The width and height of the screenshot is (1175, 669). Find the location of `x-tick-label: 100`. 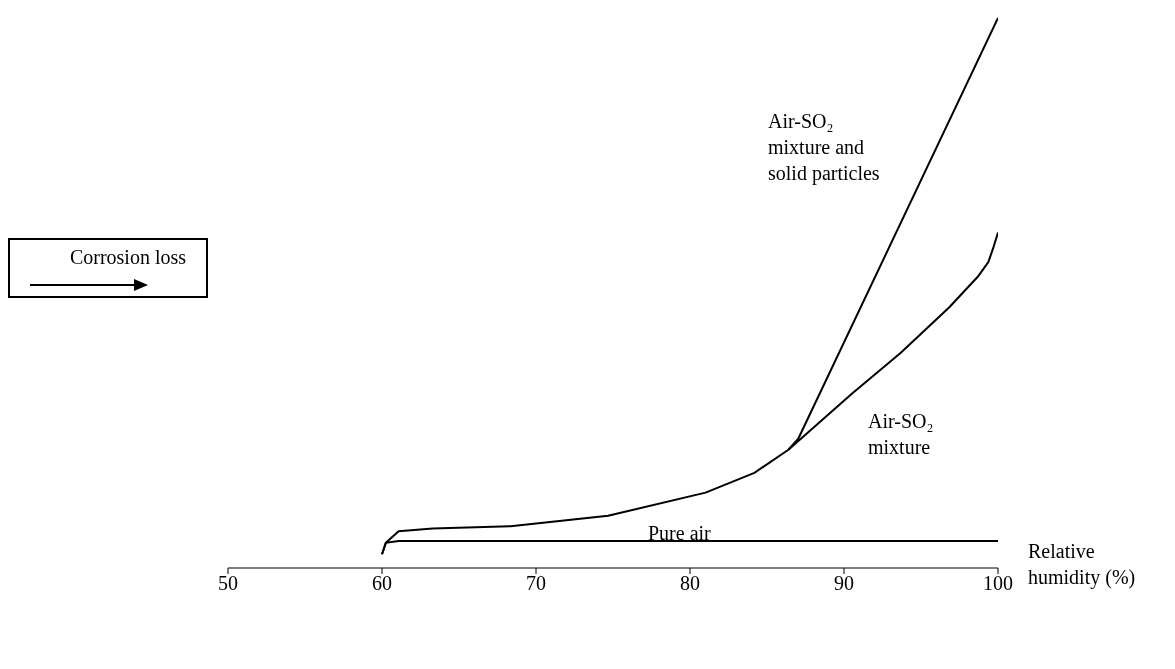

x-tick-label: 100 is located at coordinates (998, 583).